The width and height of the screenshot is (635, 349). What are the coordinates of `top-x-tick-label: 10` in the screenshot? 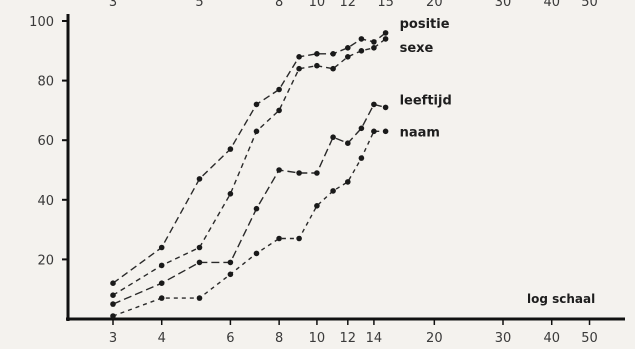 It's located at (317, 5).